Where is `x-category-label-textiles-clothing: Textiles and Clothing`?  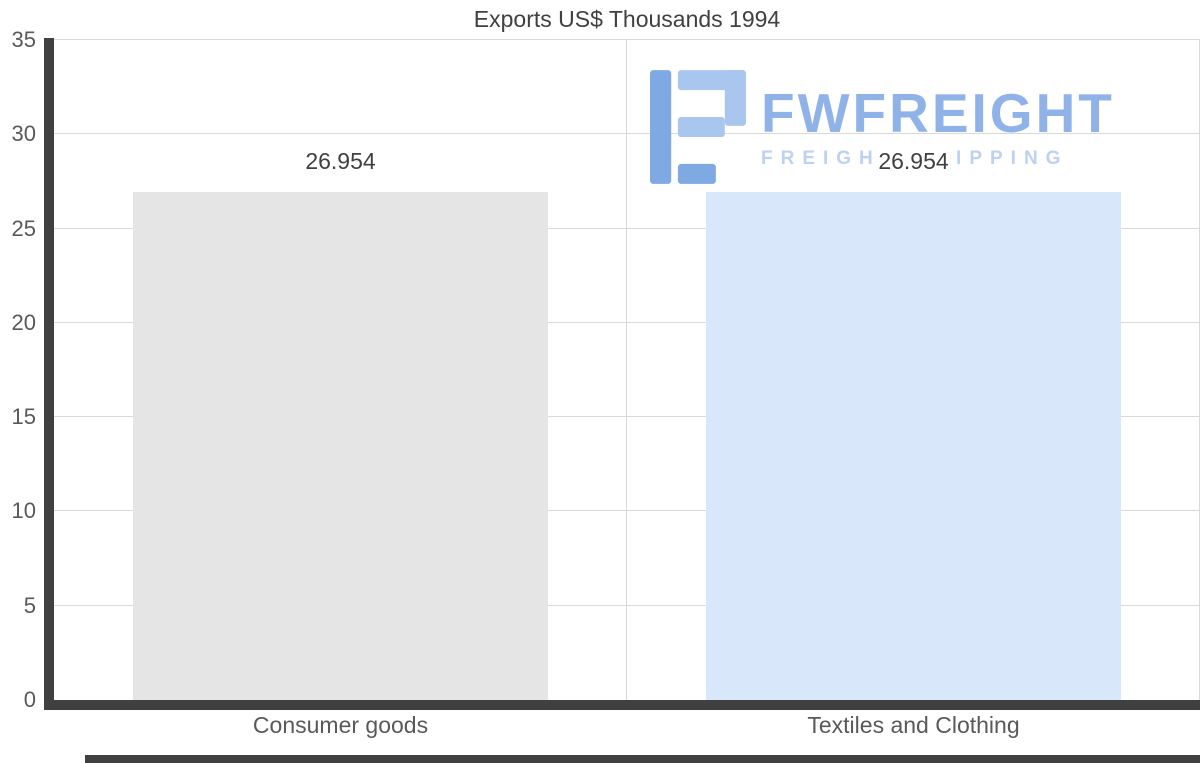
x-category-label-textiles-clothing: Textiles and Clothing is located at coordinates (913, 725).